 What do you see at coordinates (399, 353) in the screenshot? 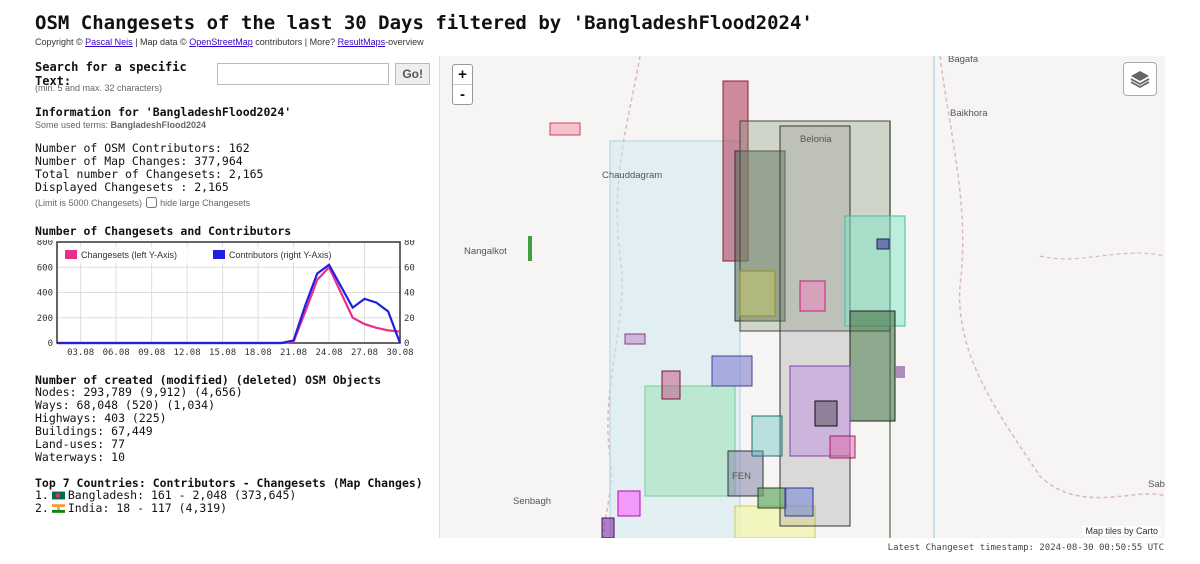
I see `x-tick-label: 30.08` at bounding box center [399, 353].